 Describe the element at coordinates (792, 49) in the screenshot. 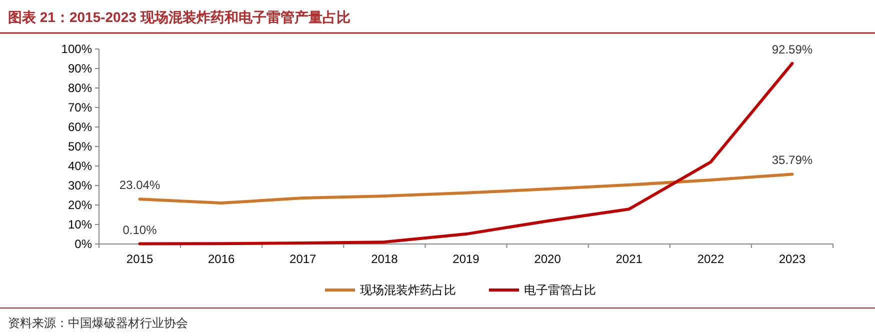

I see `annotation: 92.59%` at that location.